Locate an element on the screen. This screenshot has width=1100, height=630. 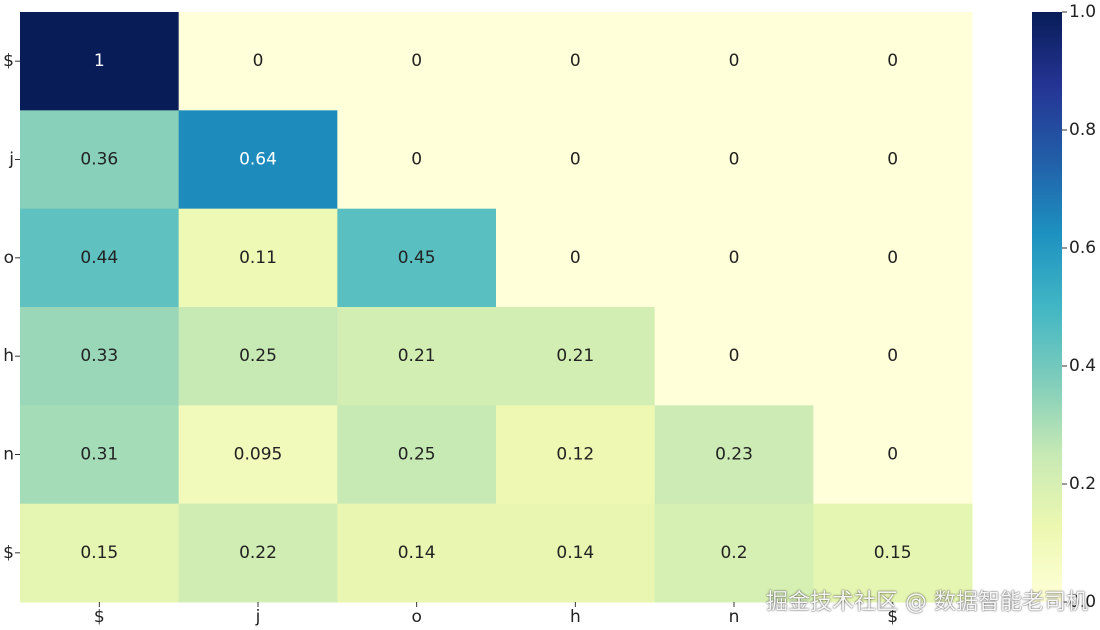
y-tick-label: h is located at coordinates (8, 356).